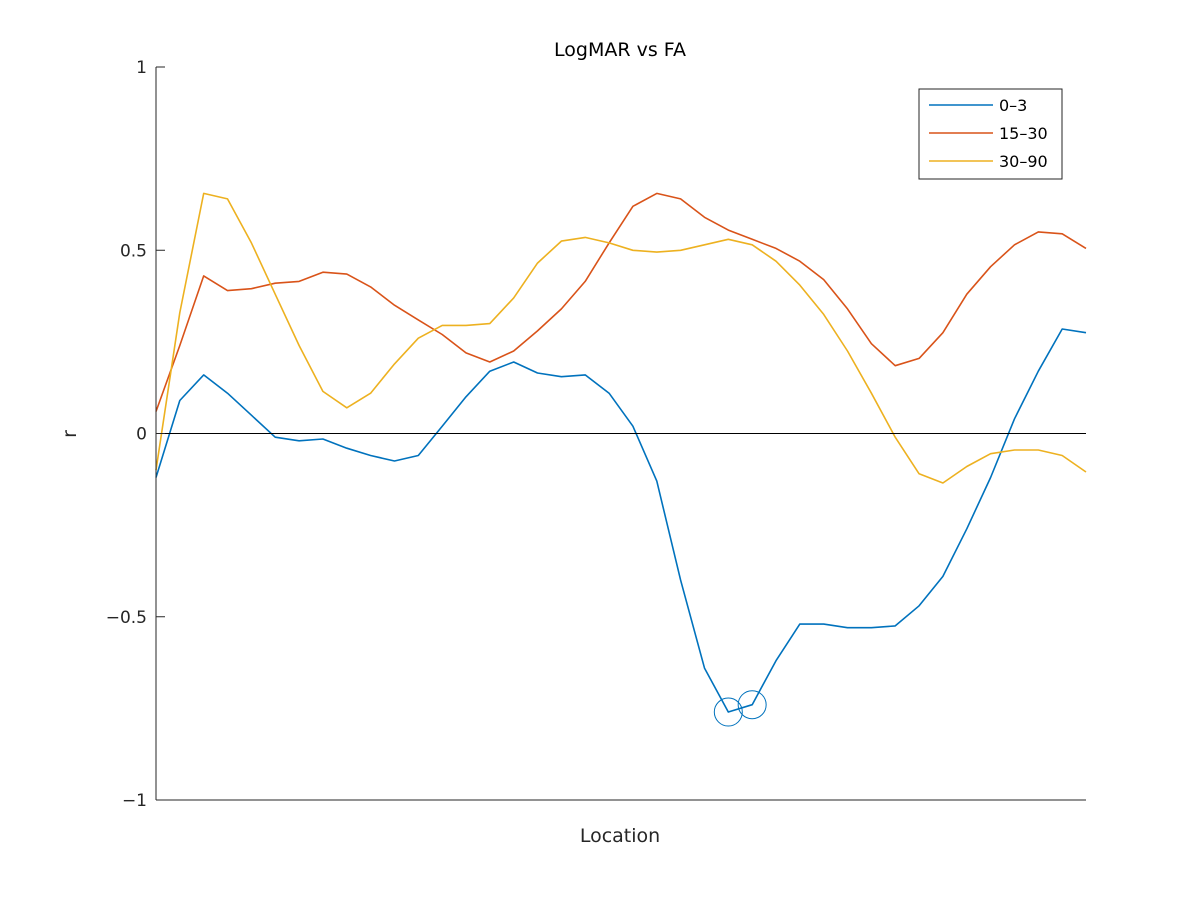  Describe the element at coordinates (620, 836) in the screenshot. I see `x-axis-label: Location` at that location.